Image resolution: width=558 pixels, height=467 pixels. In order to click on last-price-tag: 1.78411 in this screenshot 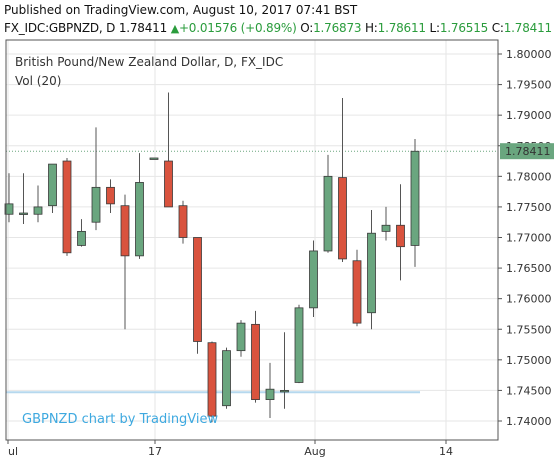, I will do `click(527, 151)`.